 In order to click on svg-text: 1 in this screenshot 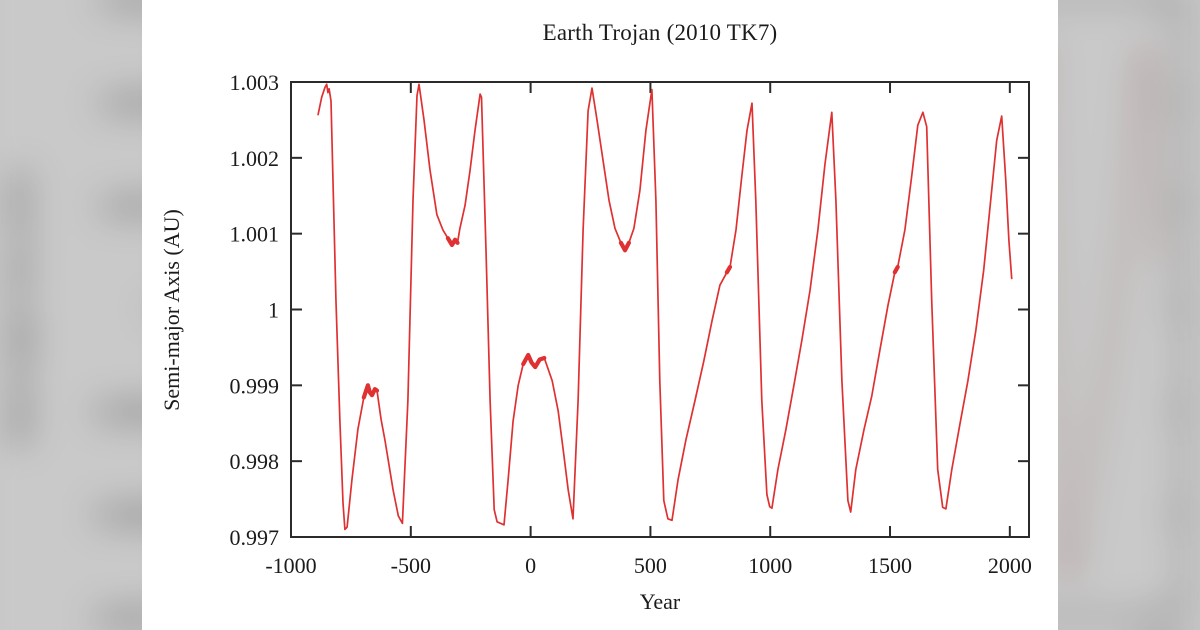, I will do `click(273, 310)`.